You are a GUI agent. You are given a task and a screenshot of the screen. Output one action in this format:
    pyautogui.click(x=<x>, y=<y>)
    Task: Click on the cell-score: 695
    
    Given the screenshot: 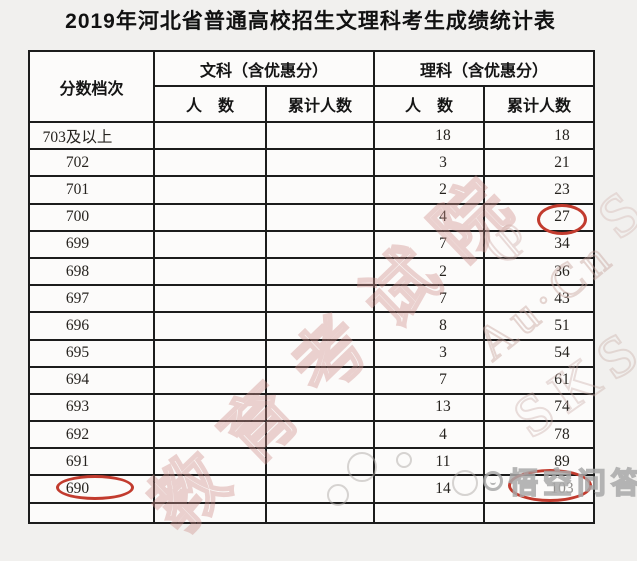 What is the action you would take?
    pyautogui.click(x=91, y=353)
    